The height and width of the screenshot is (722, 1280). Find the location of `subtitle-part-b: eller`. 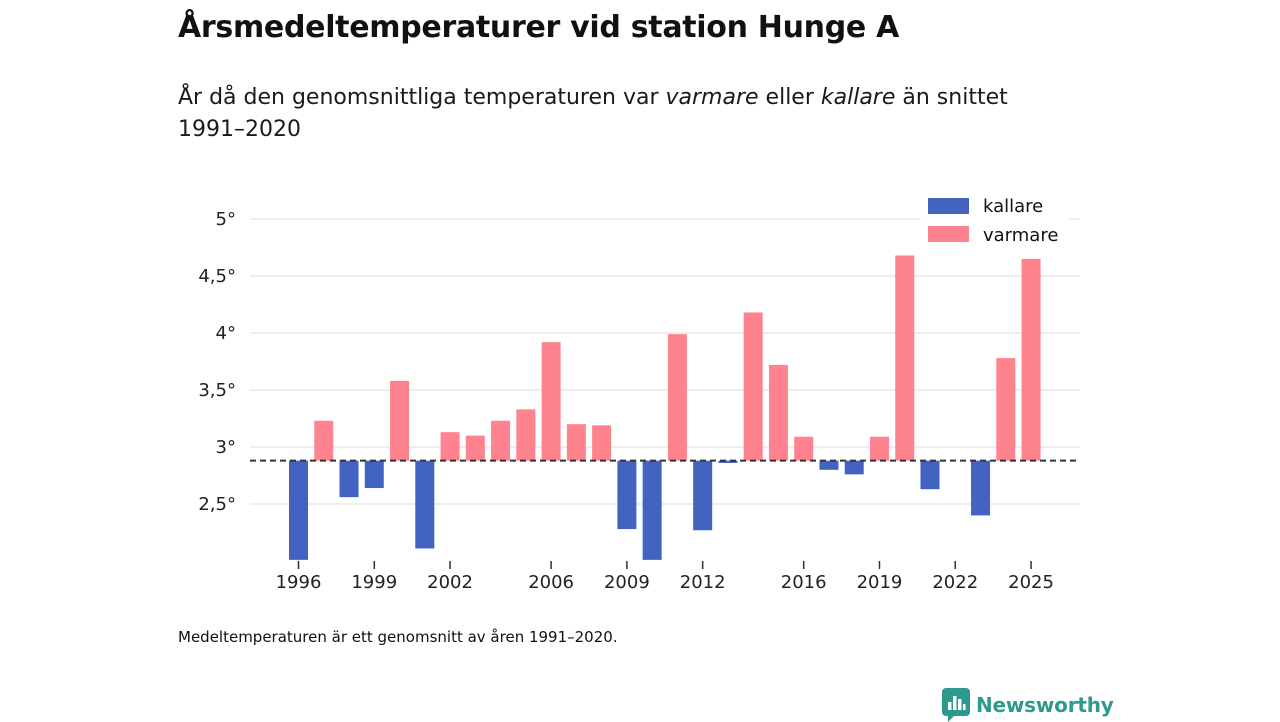

subtitle-part-b: eller is located at coordinates (789, 97).